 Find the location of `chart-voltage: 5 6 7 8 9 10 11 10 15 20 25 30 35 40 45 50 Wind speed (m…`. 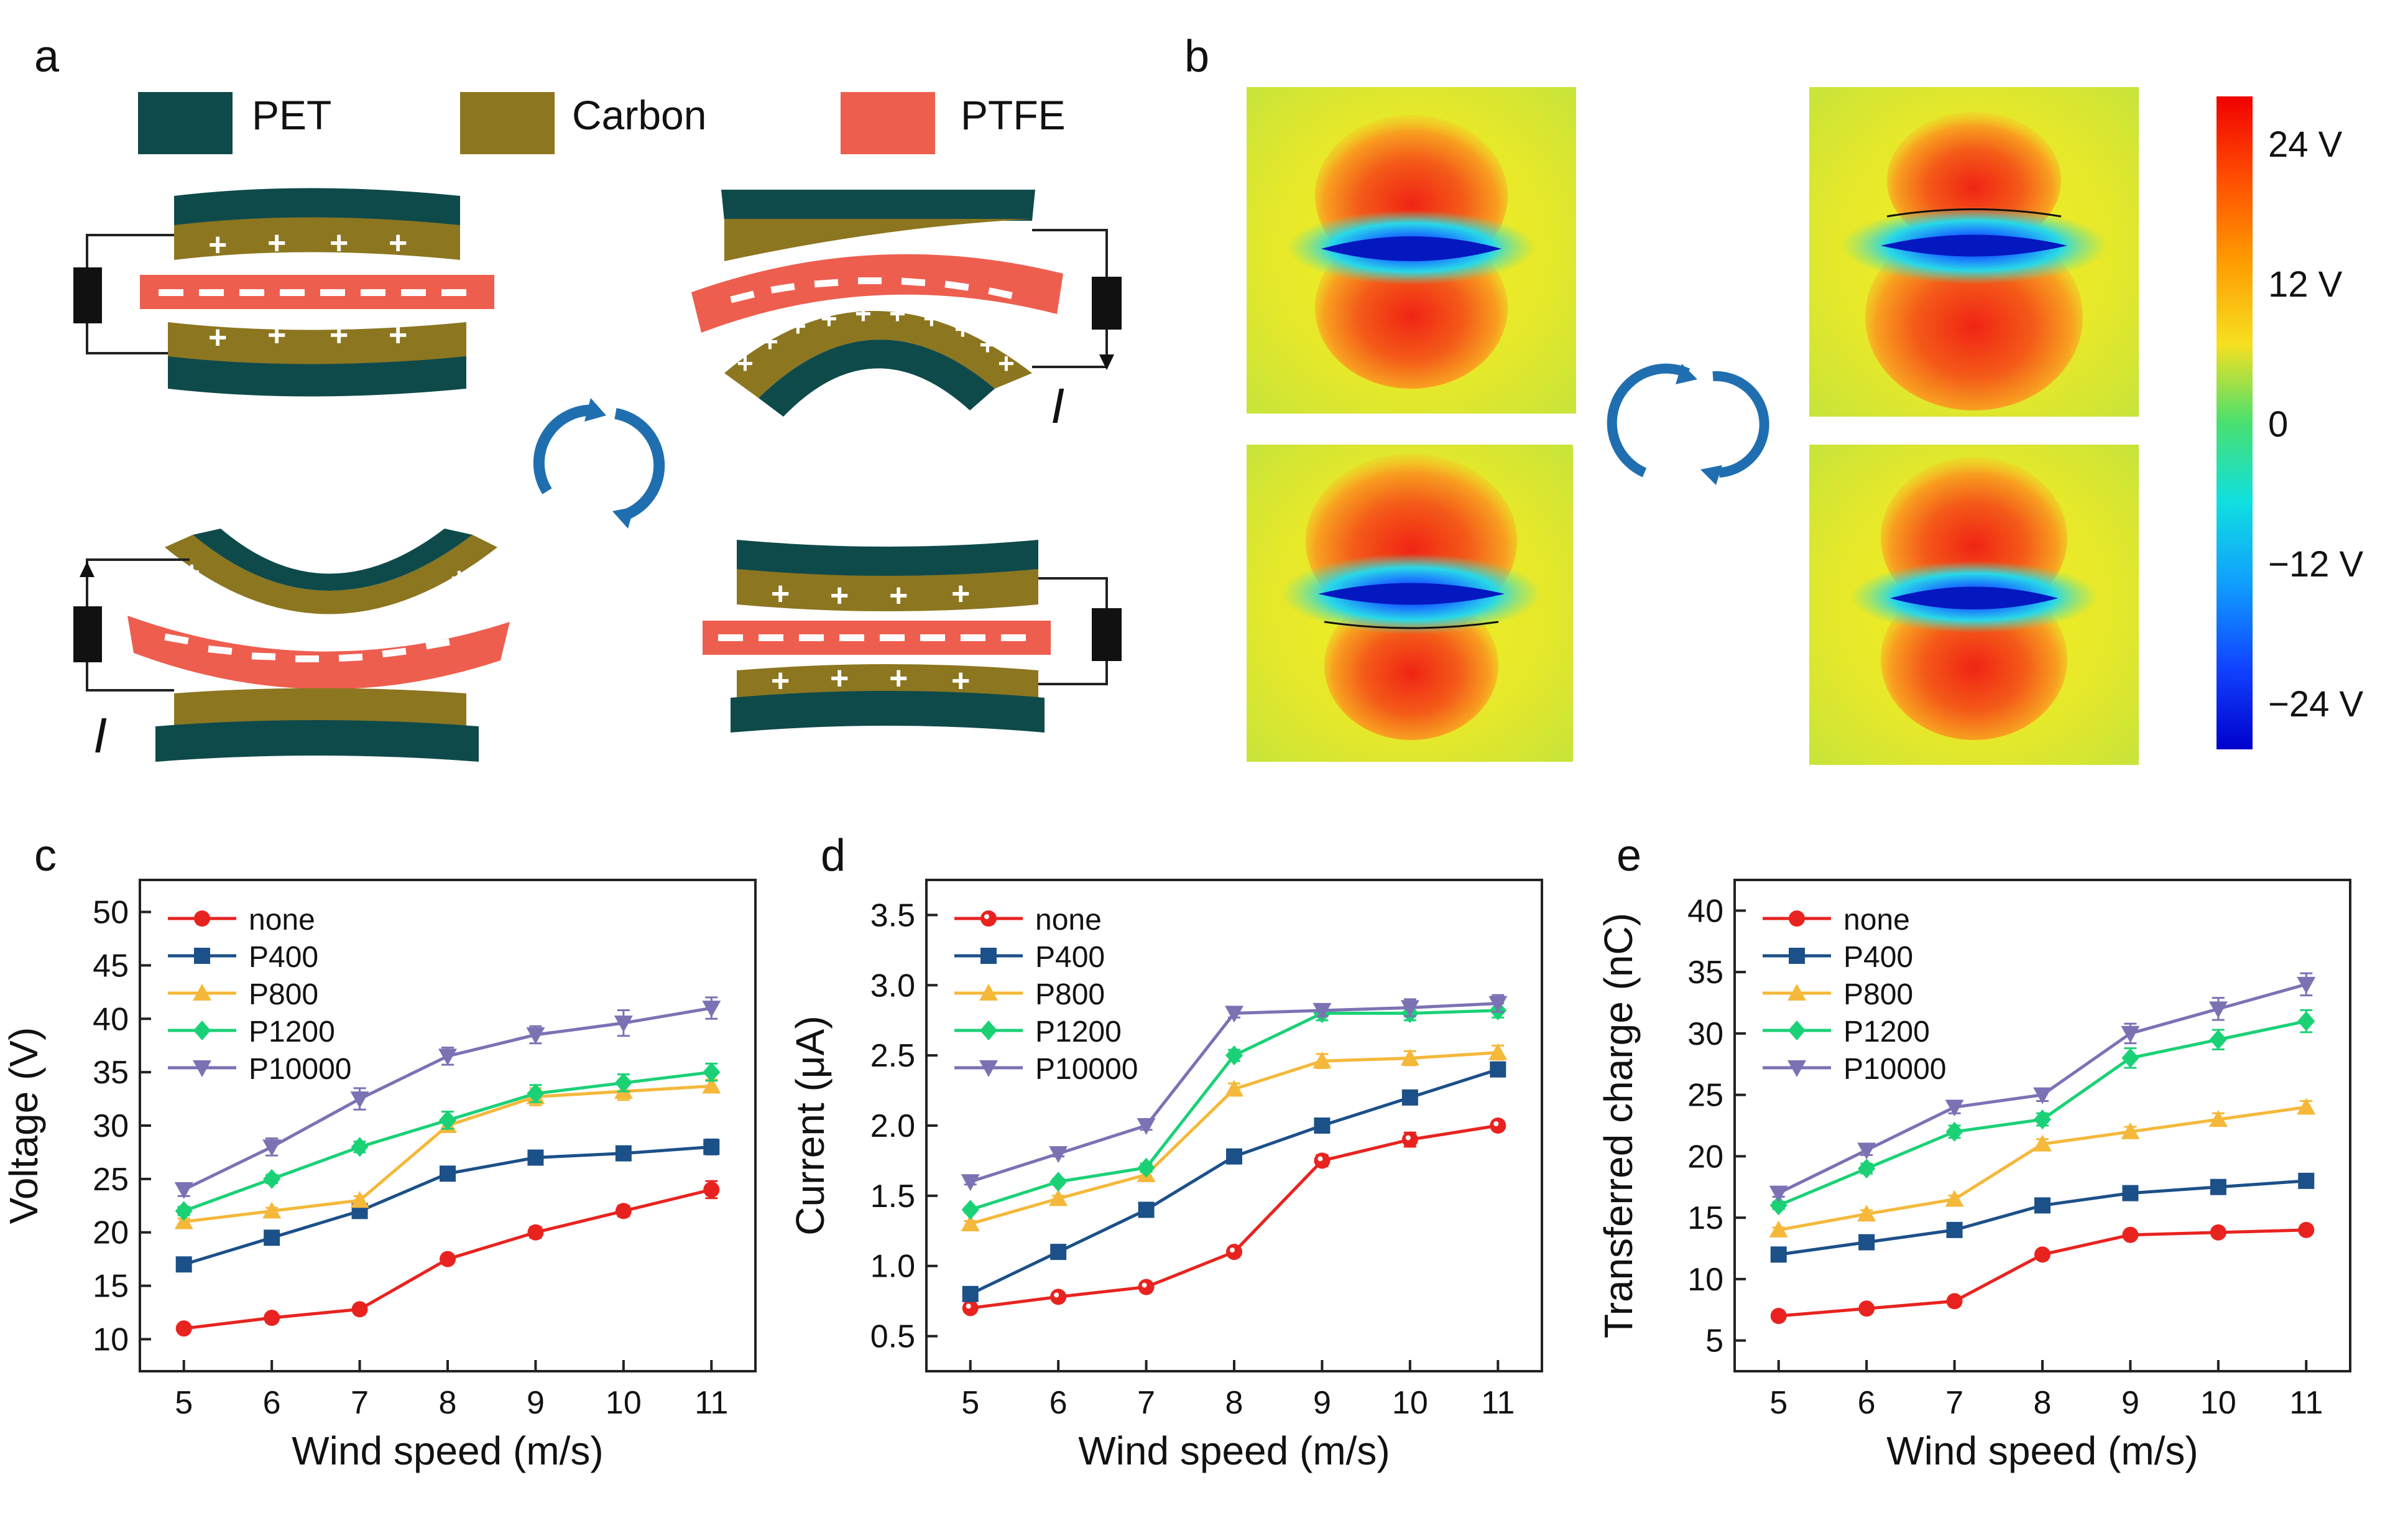

chart-voltage: 5 6 7 8 9 10 11 10 15 20 25 30 35 40 45 50 Wind speed (m… is located at coordinates (379, 1176).